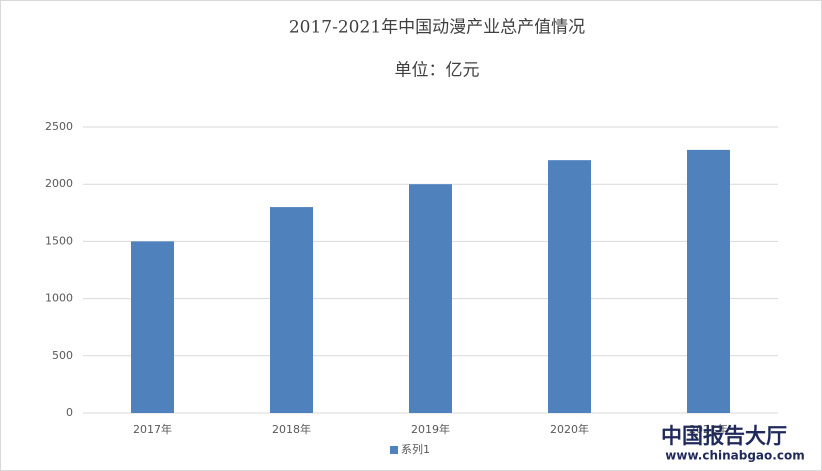 The width and height of the screenshot is (822, 471). I want to click on chart-subtitle: 单位：亿元, so click(437, 71).